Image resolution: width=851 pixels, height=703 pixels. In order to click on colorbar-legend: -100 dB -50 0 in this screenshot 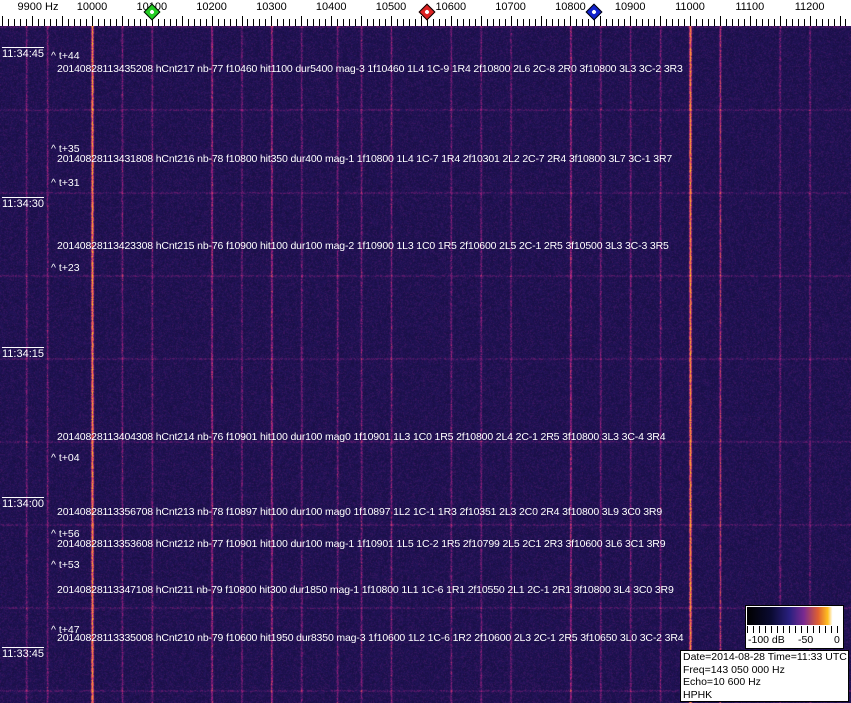, I will do `click(794, 627)`.